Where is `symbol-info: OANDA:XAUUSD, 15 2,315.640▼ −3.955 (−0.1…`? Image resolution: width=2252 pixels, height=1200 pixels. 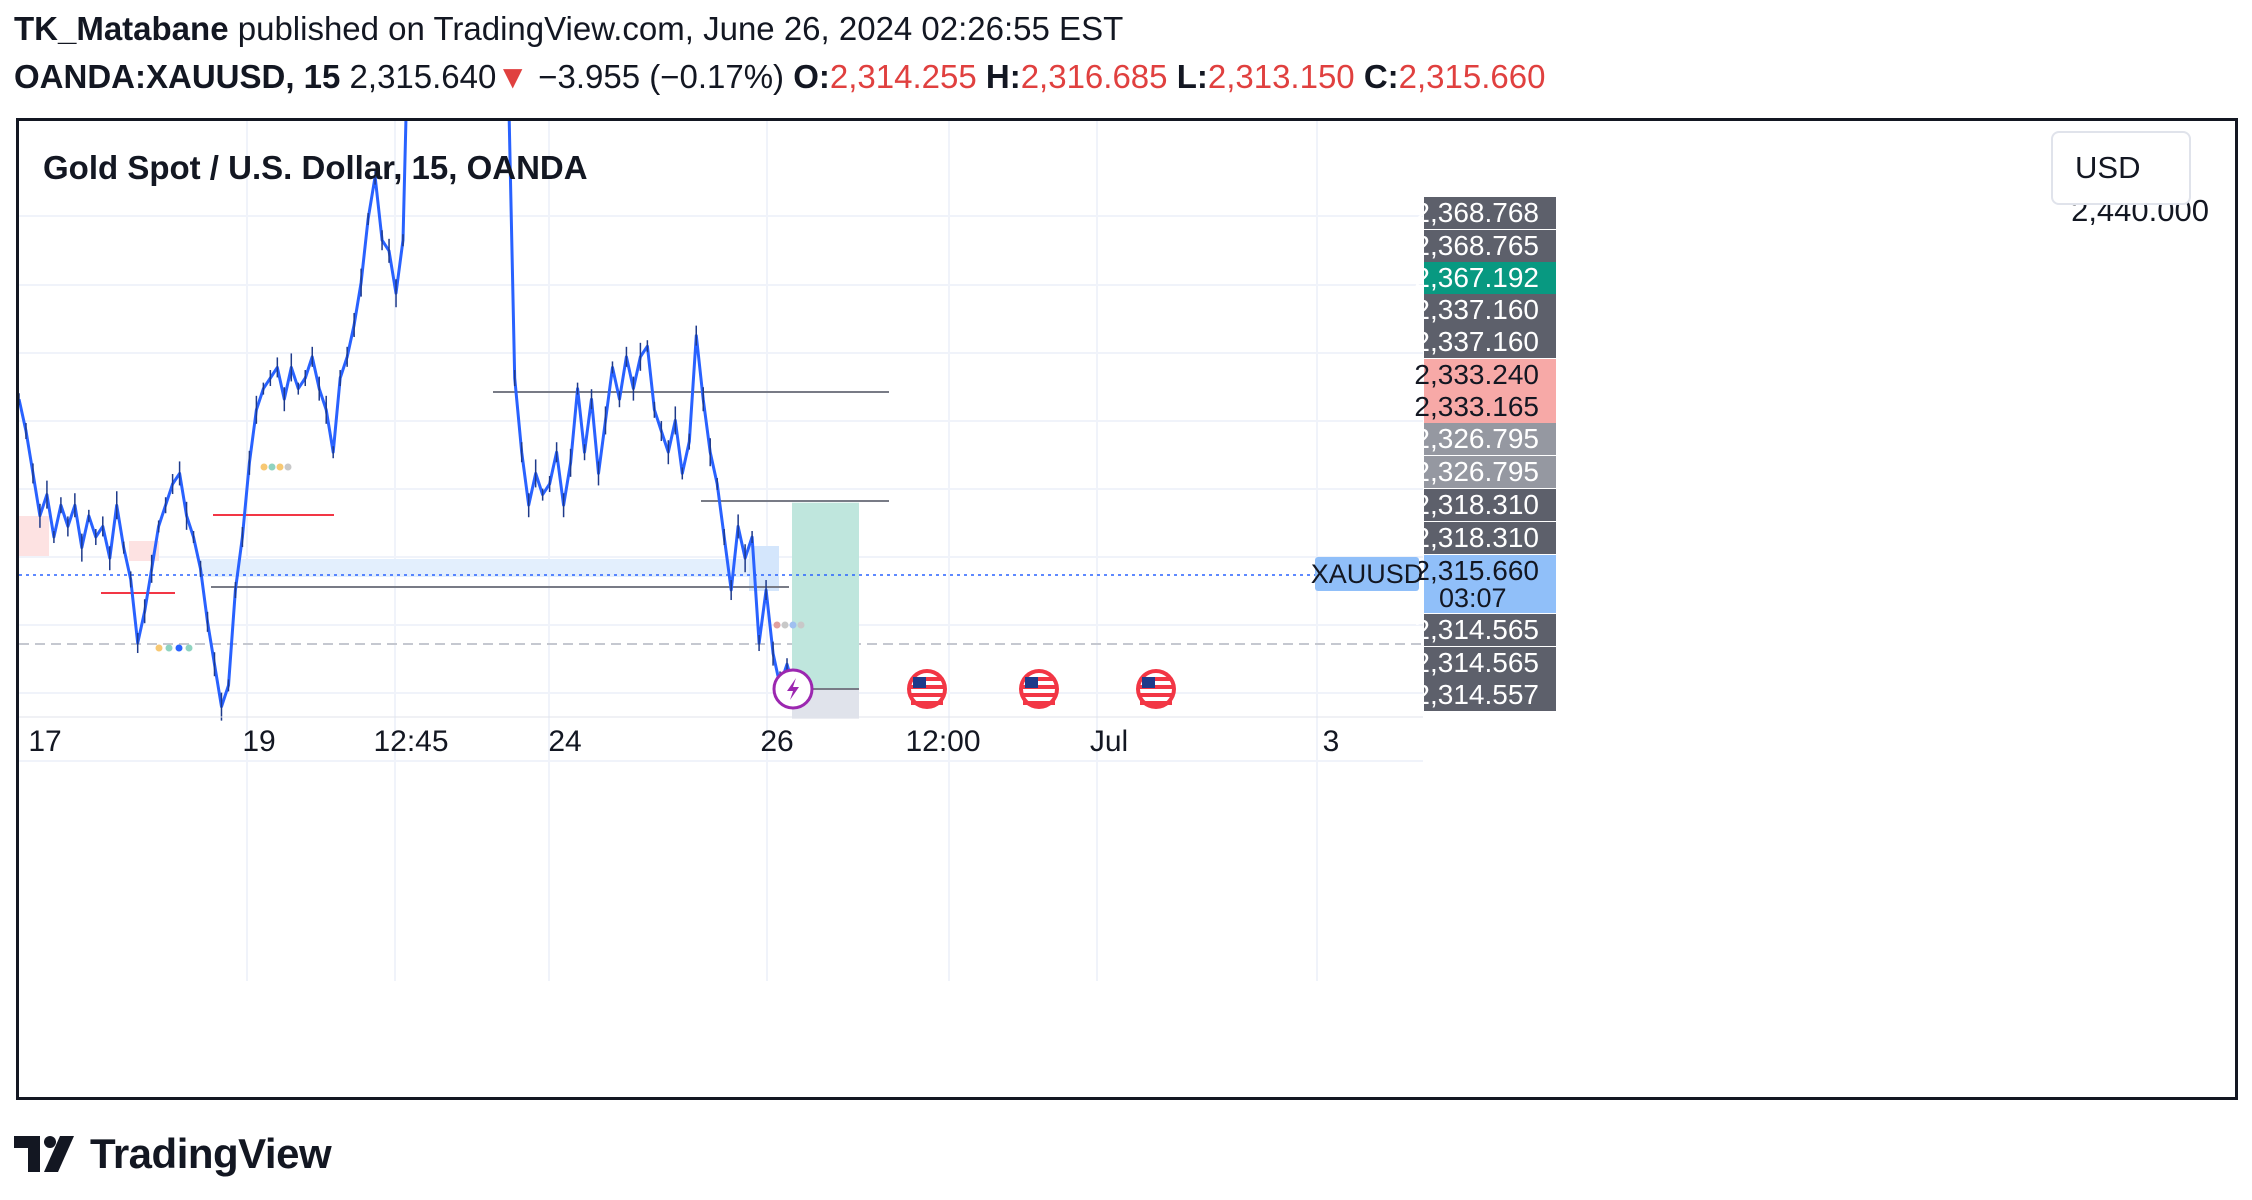 symbol-info: OANDA:XAUUSD, 15 2,315.640▼ −3.955 (−0.1… is located at coordinates (779, 77).